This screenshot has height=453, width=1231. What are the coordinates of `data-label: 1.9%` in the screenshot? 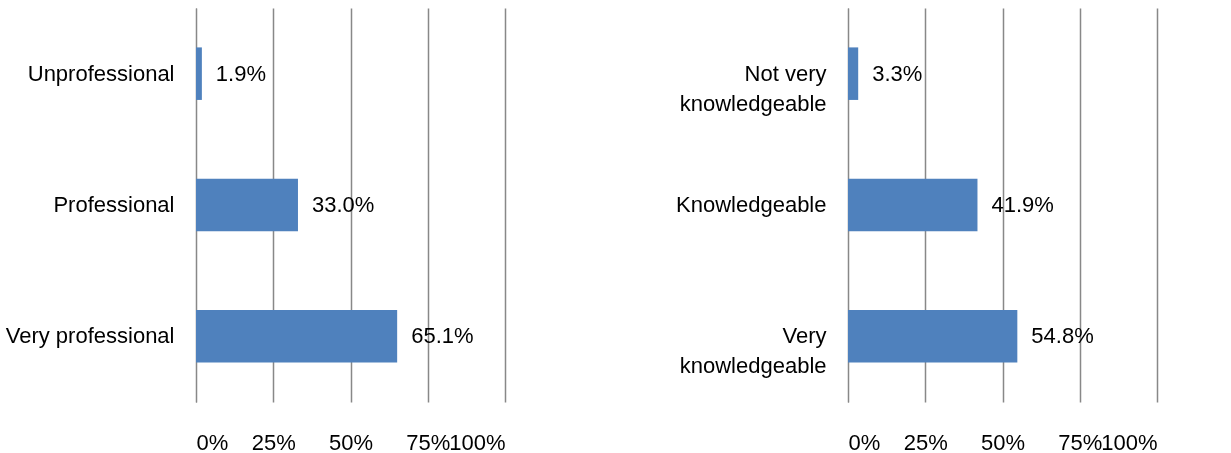 It's located at (241, 73).